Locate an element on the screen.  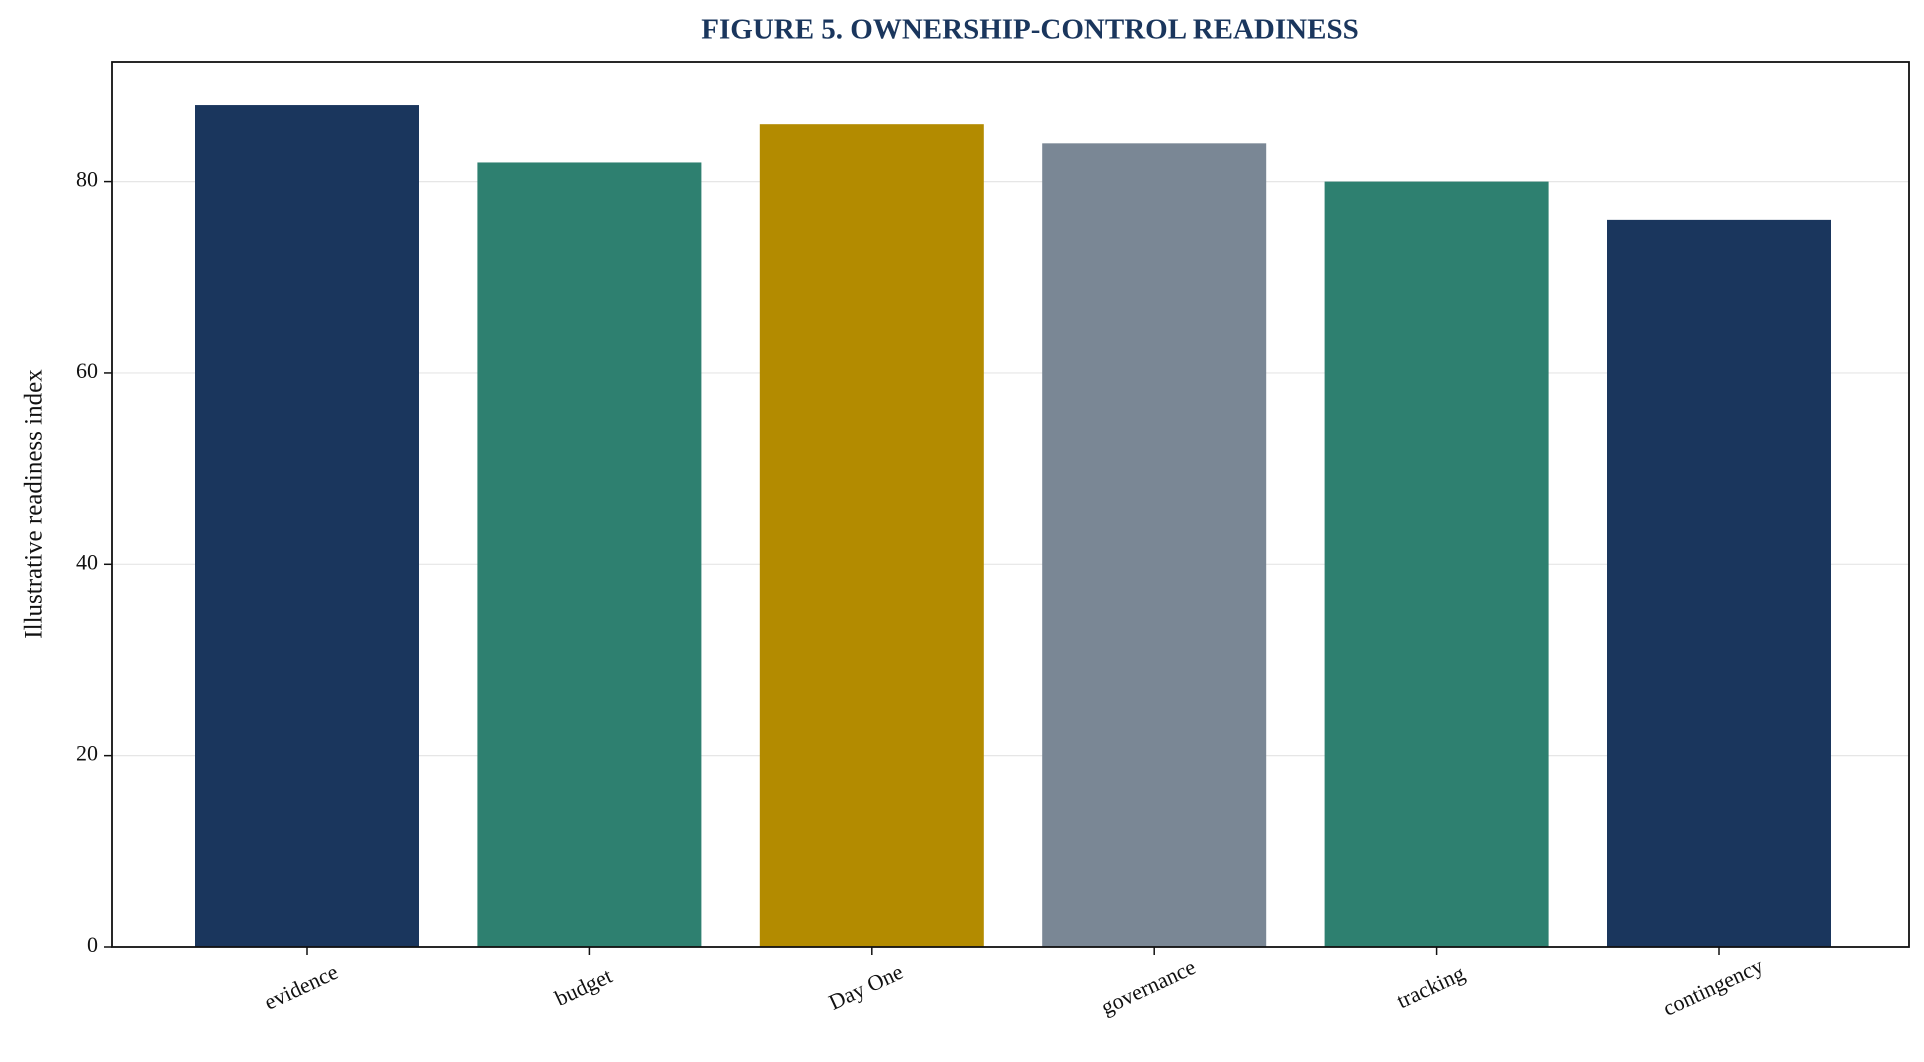
y-tick-label: 20 is located at coordinates (87, 753).